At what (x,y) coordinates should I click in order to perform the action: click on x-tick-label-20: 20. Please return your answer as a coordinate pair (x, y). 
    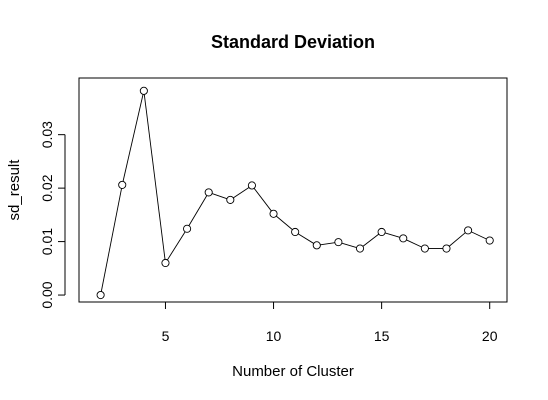
    Looking at the image, I should click on (490, 336).